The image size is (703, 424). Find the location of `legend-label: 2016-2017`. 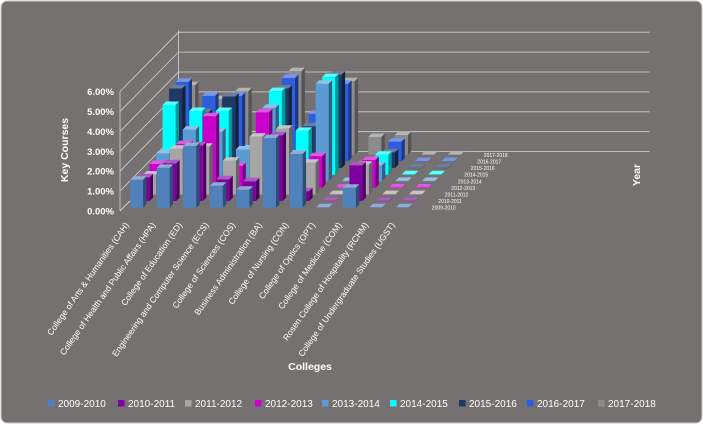

legend-label: 2016-2017 is located at coordinates (561, 404).